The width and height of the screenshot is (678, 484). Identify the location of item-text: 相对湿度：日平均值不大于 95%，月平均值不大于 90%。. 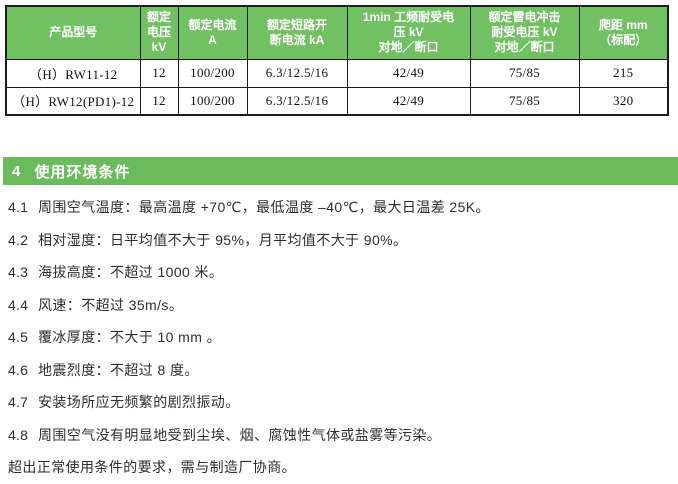
(223, 239).